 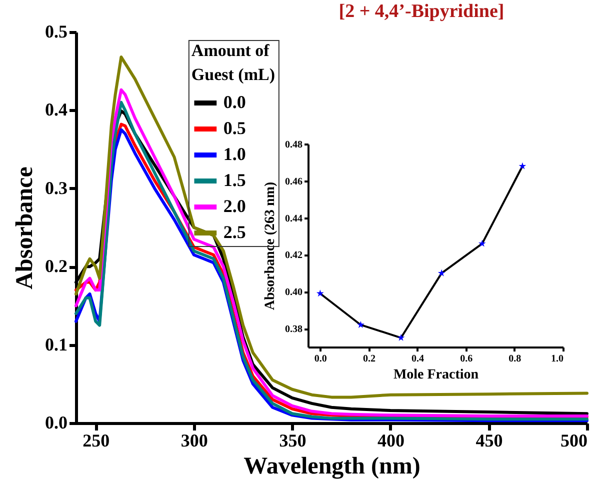 I want to click on x-tick-label: 1.0, so click(x=557, y=359).